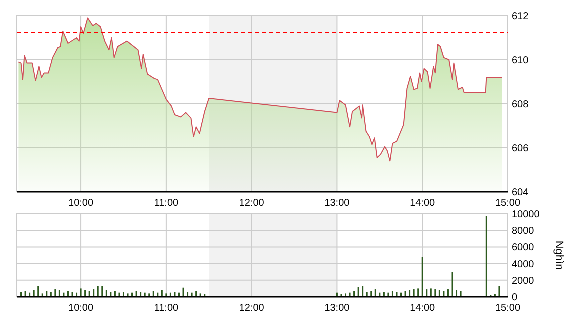 Image resolution: width=570 pixels, height=320 pixels. What do you see at coordinates (521, 193) in the screenshot?
I see `y-tick-label: 604` at bounding box center [521, 193].